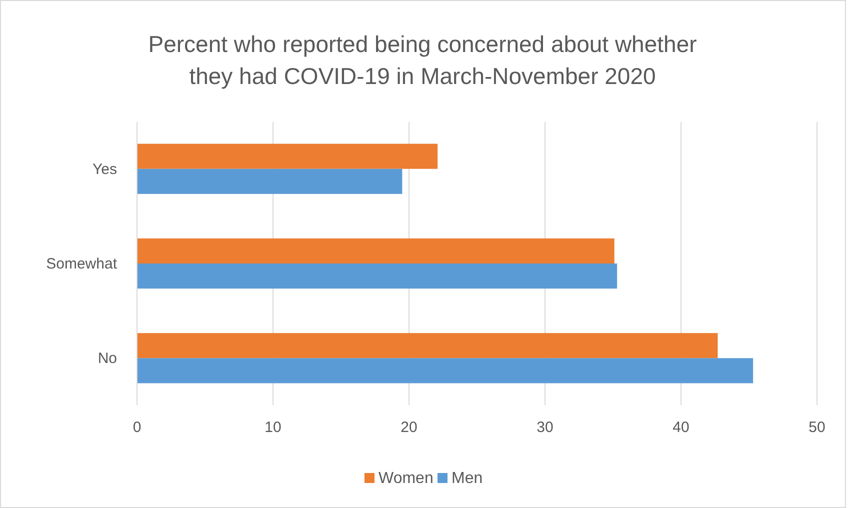 Image resolution: width=857 pixels, height=508 pixels. What do you see at coordinates (545, 427) in the screenshot?
I see `x-tick-label: 30` at bounding box center [545, 427].